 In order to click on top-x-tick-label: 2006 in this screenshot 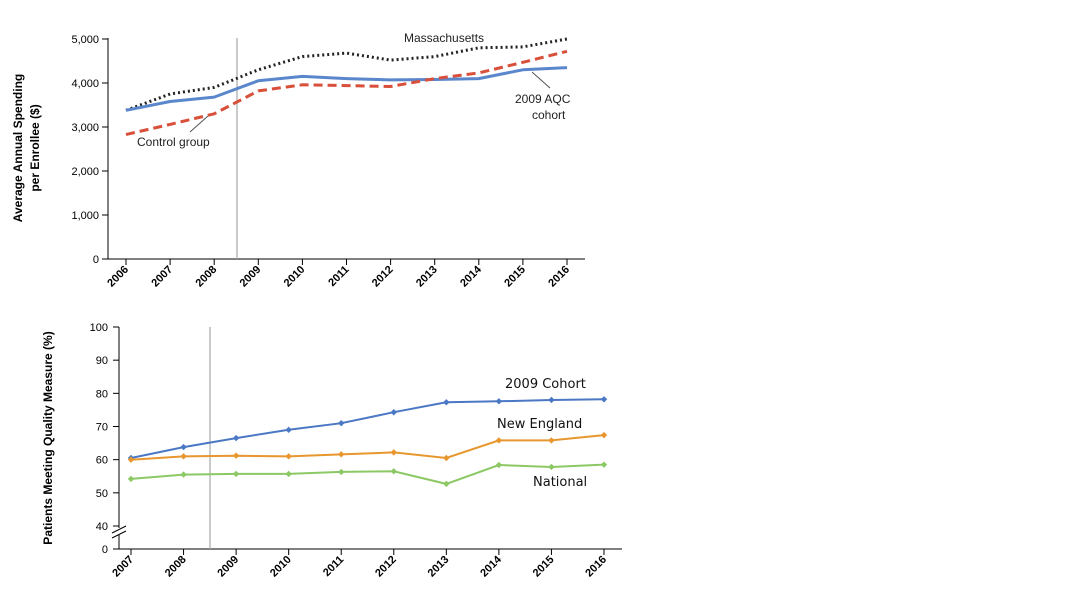, I will do `click(118, 277)`.